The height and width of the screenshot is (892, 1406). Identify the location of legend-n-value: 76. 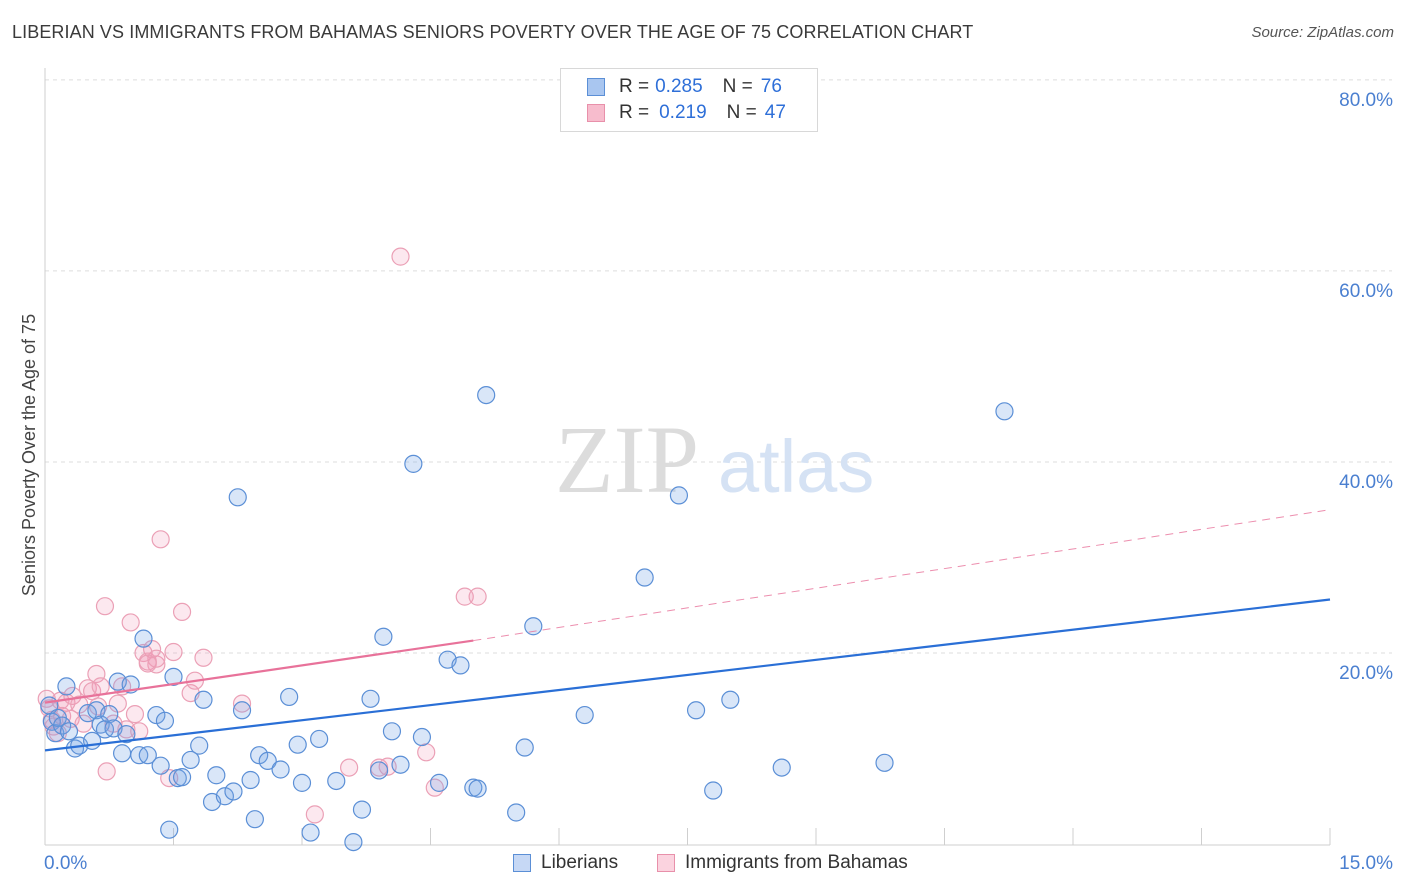
(771, 86).